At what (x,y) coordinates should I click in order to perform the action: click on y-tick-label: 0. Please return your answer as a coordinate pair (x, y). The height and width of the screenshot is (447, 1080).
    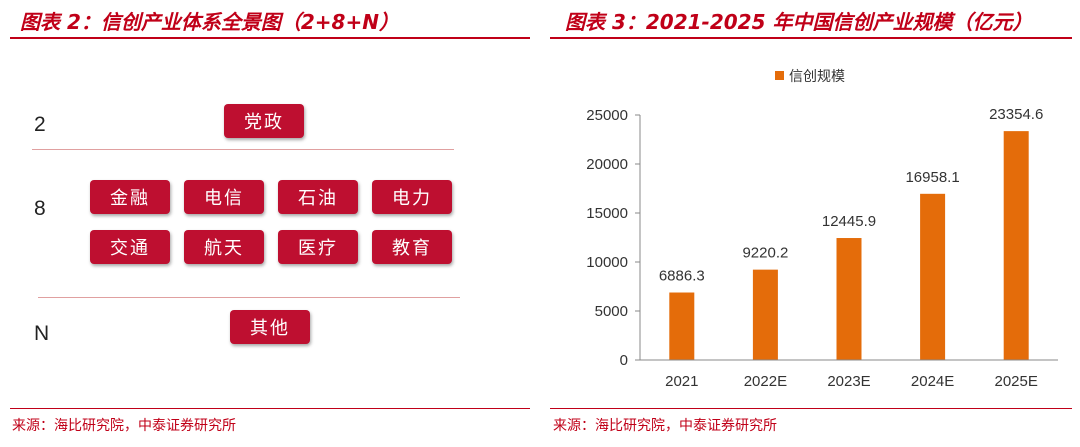
    Looking at the image, I should click on (624, 360).